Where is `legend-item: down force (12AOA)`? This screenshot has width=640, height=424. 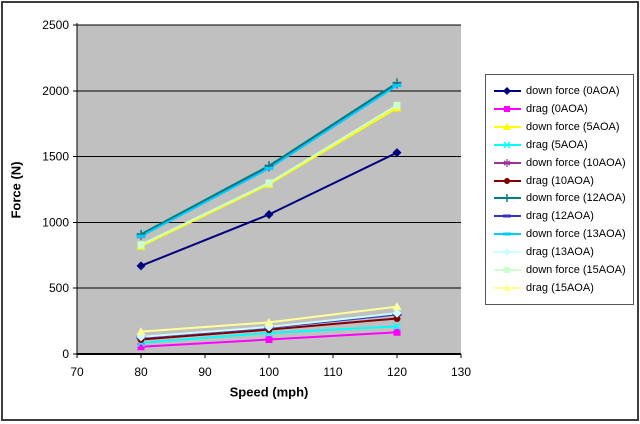
legend-item: down force (12AOA) is located at coordinates (562, 198).